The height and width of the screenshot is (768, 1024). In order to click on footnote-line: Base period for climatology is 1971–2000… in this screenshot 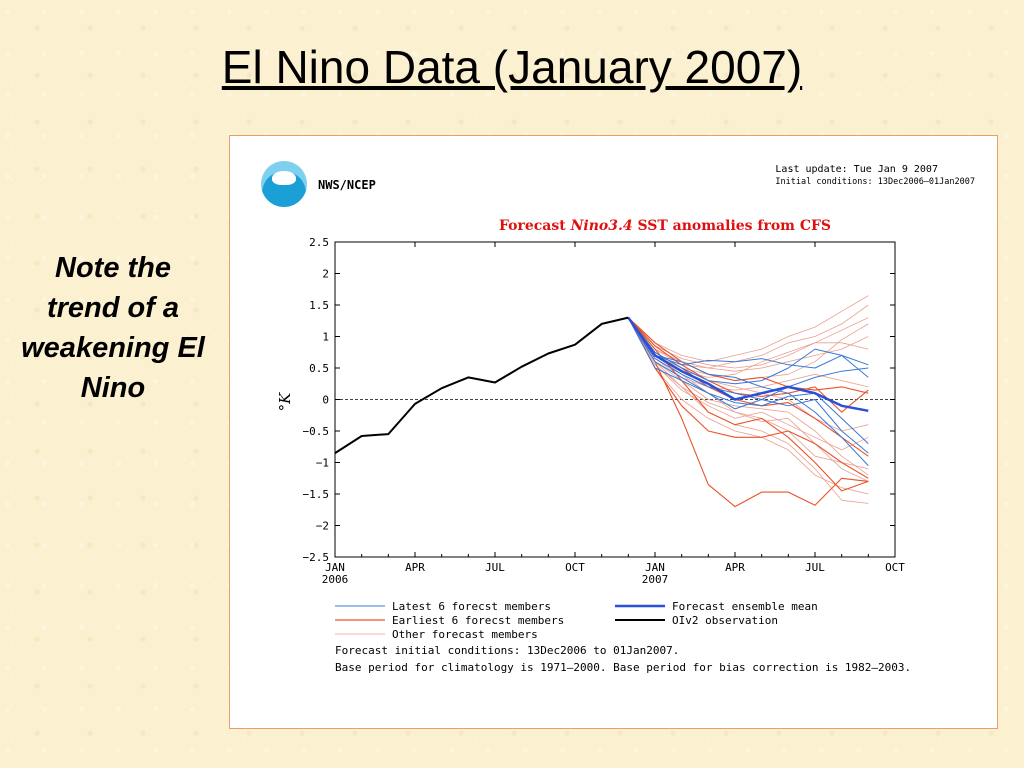, I will do `click(623, 667)`.